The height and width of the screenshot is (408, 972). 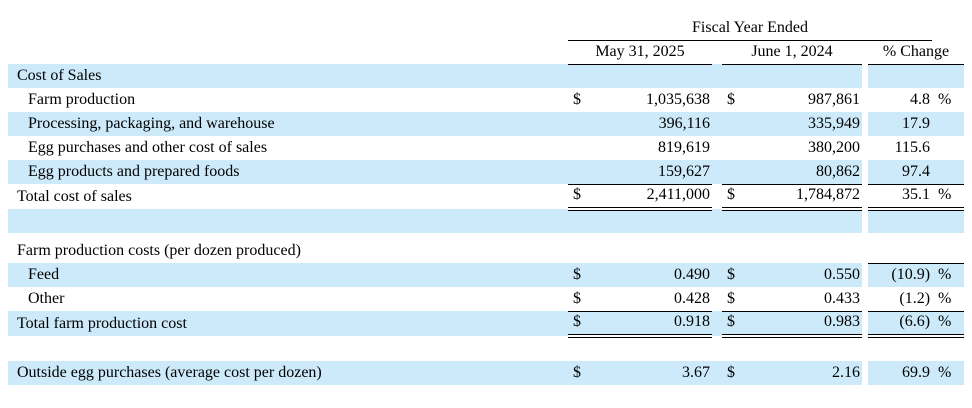 I want to click on value-2025: 159,627, so click(x=651, y=172).